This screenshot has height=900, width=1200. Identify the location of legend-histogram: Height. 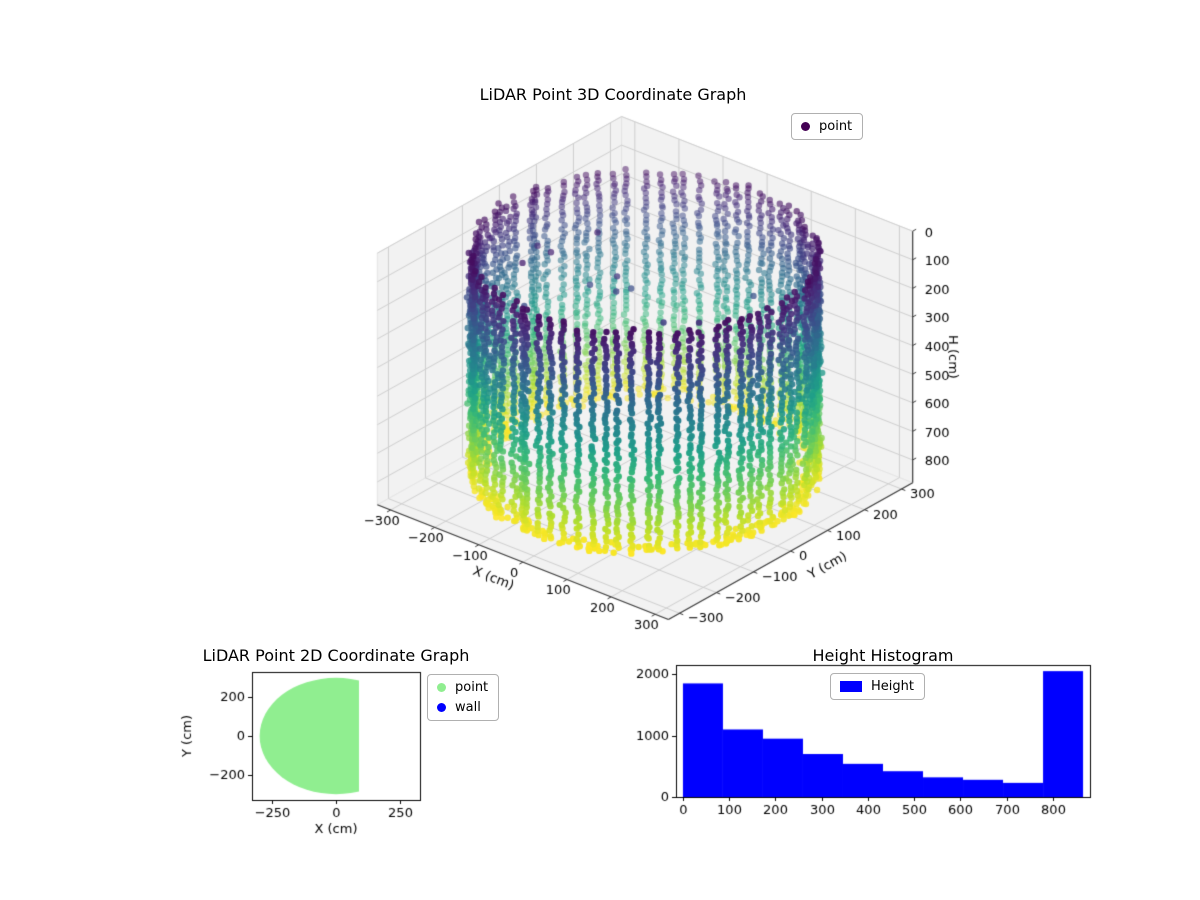
(877, 686).